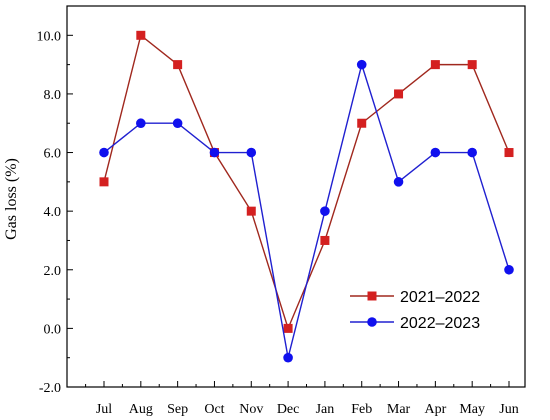 Image resolution: width=550 pixels, height=420 pixels. What do you see at coordinates (11, 199) in the screenshot?
I see `y-axis-title: Gas loss (%)` at bounding box center [11, 199].